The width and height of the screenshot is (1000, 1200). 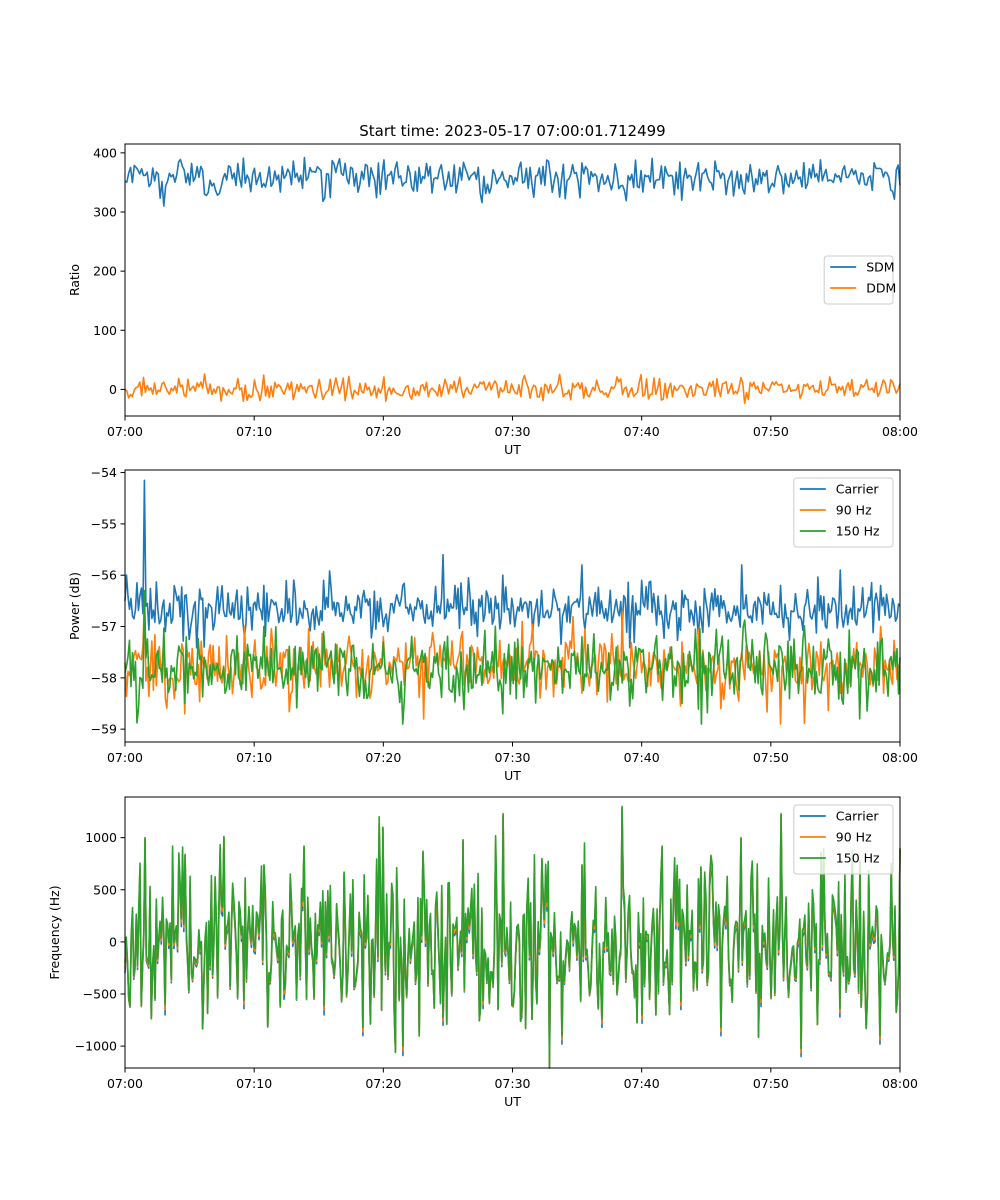 What do you see at coordinates (104, 677) in the screenshot?
I see `y-tick-label: −58` at bounding box center [104, 677].